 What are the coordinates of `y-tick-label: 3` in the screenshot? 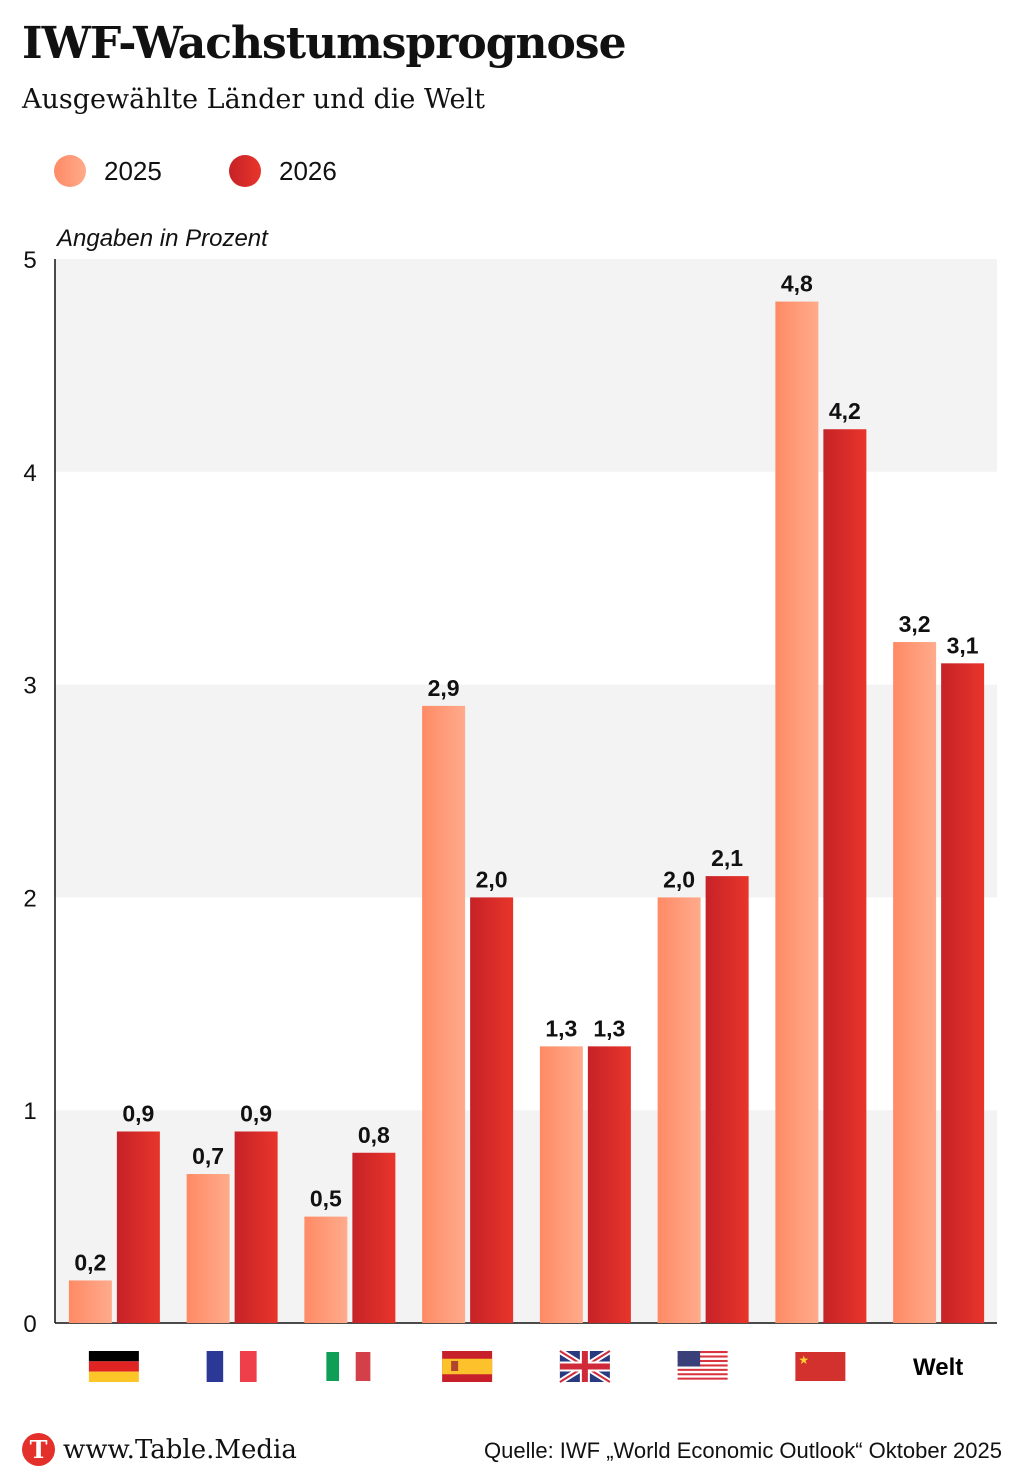 It's located at (29, 686).